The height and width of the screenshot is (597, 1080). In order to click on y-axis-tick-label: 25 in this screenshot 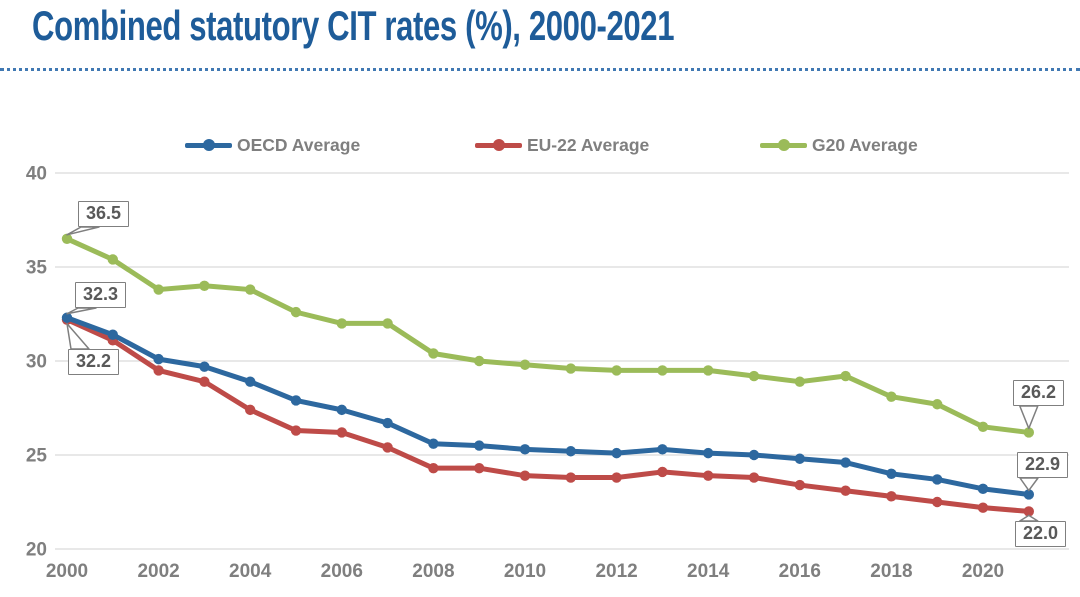, I will do `click(37, 456)`.